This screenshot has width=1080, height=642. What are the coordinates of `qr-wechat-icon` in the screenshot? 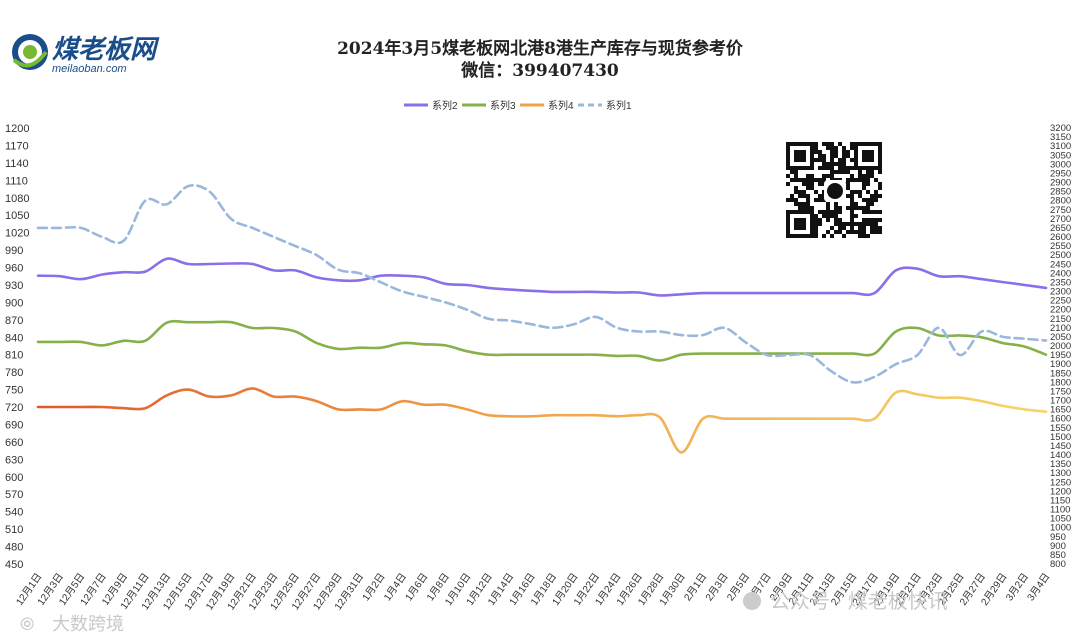 It's located at (835, 191).